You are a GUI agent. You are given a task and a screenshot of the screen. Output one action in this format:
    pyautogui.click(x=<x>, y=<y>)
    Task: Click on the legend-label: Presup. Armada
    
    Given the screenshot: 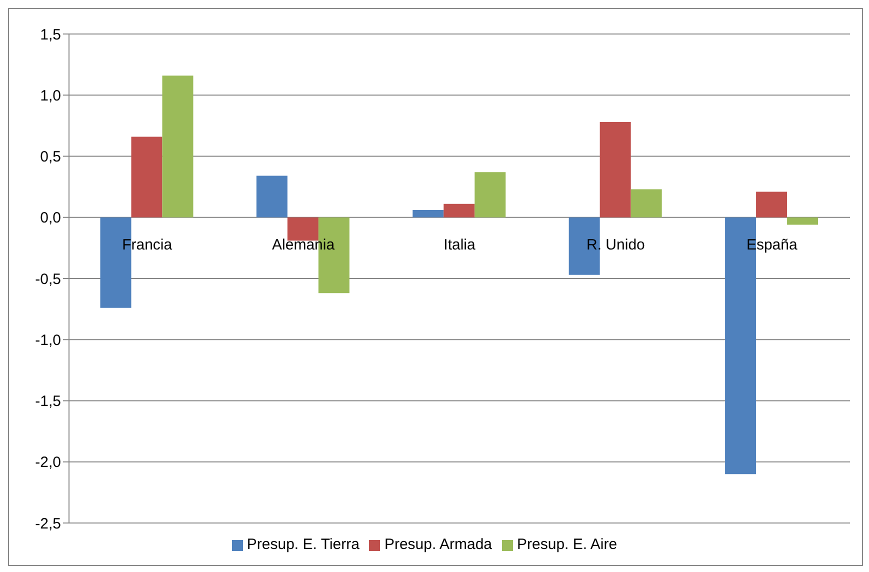 What is the action you would take?
    pyautogui.click(x=438, y=544)
    